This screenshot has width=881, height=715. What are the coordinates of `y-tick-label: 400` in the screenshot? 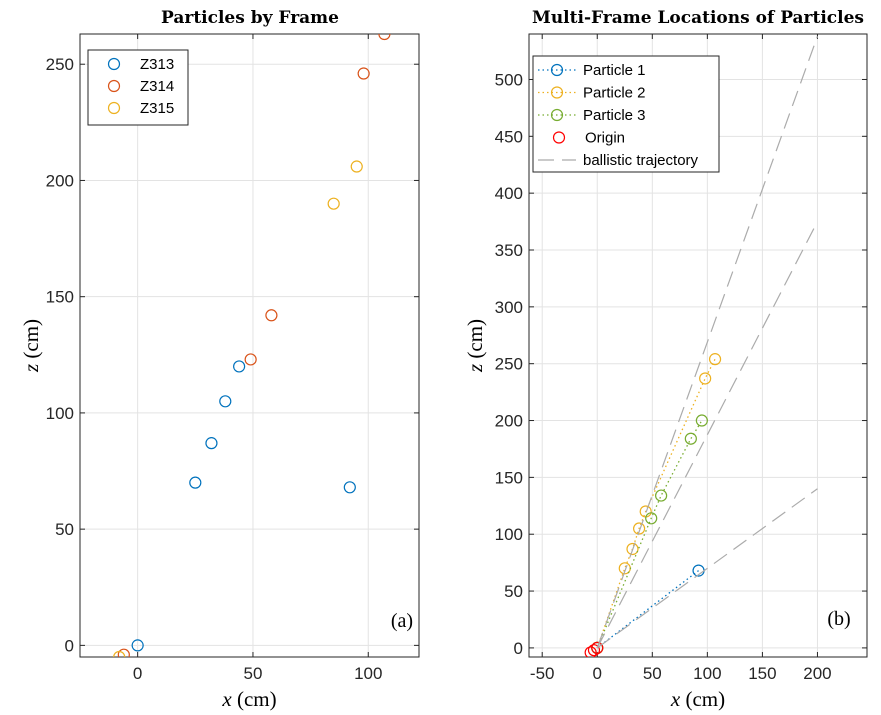 It's located at (509, 193).